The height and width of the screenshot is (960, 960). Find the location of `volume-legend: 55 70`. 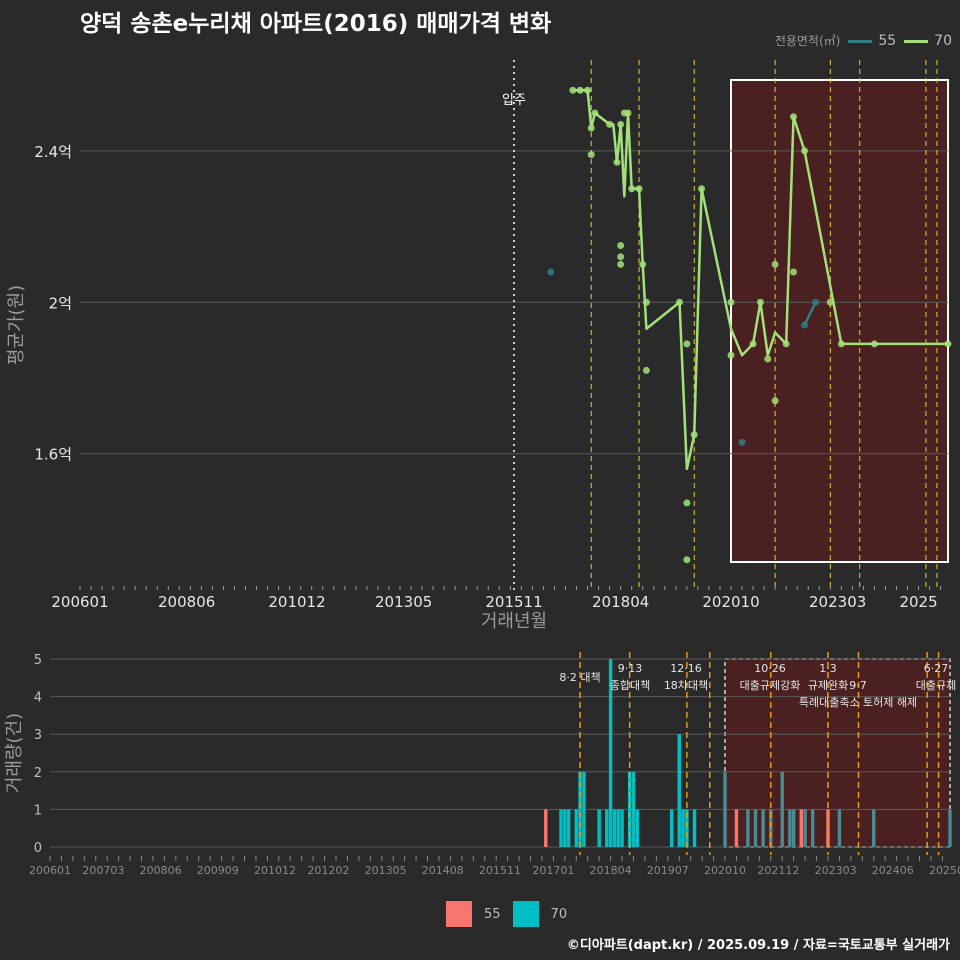

volume-legend: 55 70 is located at coordinates (512, 914).